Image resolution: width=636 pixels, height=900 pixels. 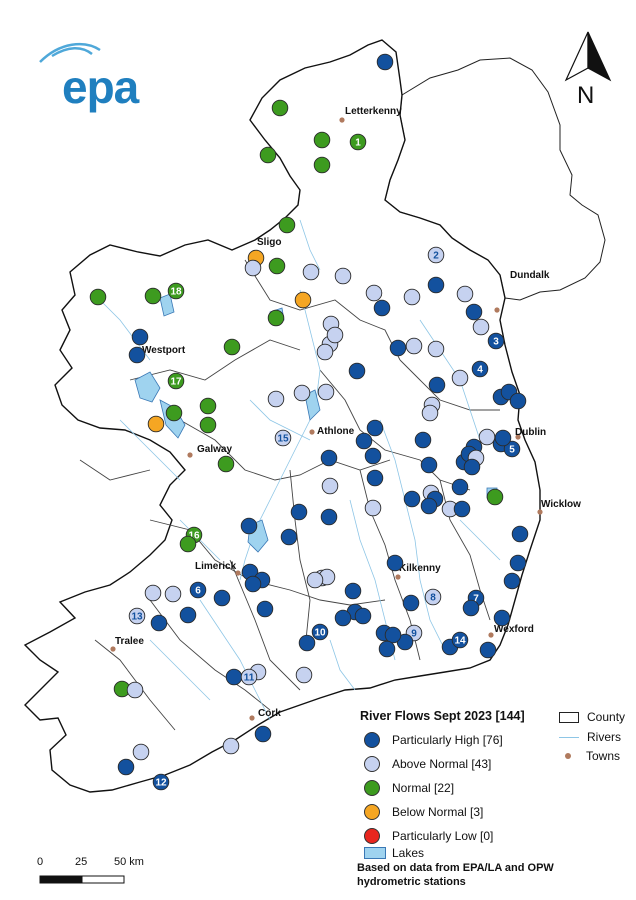 What do you see at coordinates (249, 678) in the screenshot?
I see `station-number: 11` at bounding box center [249, 678].